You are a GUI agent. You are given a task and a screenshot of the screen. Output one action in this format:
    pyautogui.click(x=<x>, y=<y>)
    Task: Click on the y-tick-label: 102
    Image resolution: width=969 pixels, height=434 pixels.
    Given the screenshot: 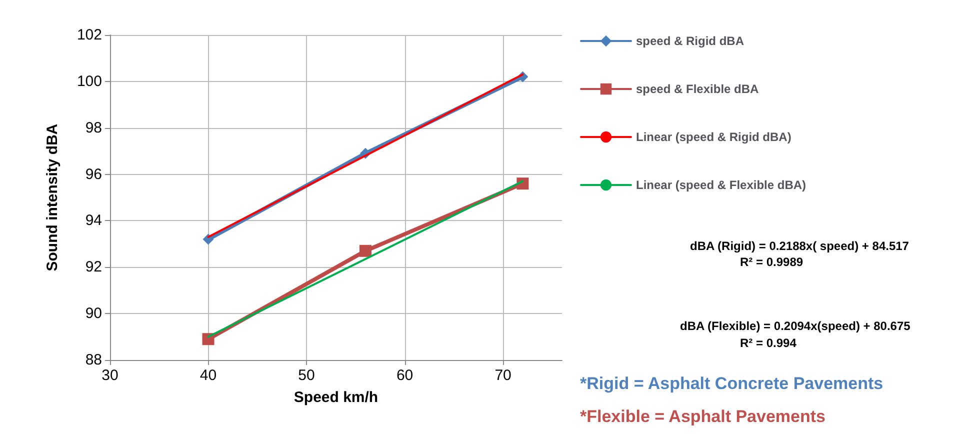 What is the action you would take?
    pyautogui.click(x=89, y=35)
    